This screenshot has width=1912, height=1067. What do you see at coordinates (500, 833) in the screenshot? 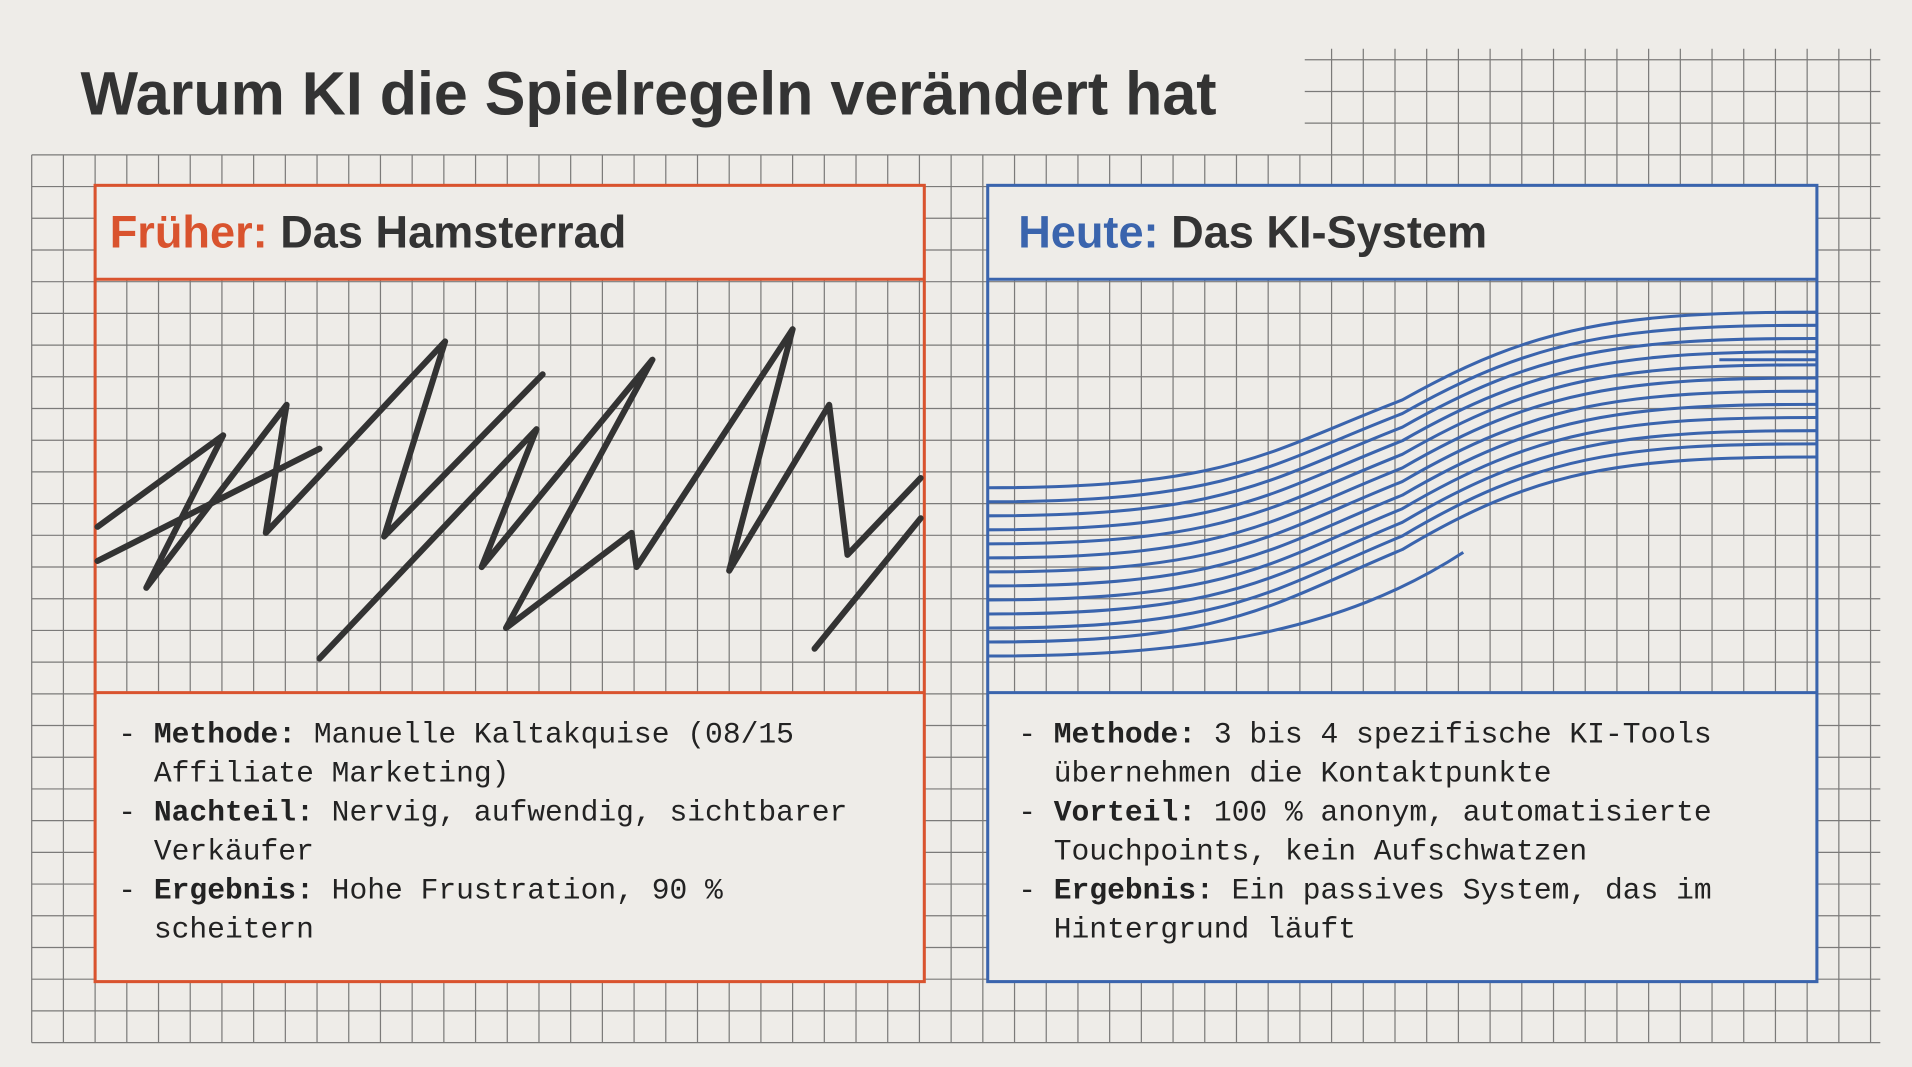
I see `bullet-text: Nervig, aufwendig, sichtbarer Verkäufer` at bounding box center [500, 833].